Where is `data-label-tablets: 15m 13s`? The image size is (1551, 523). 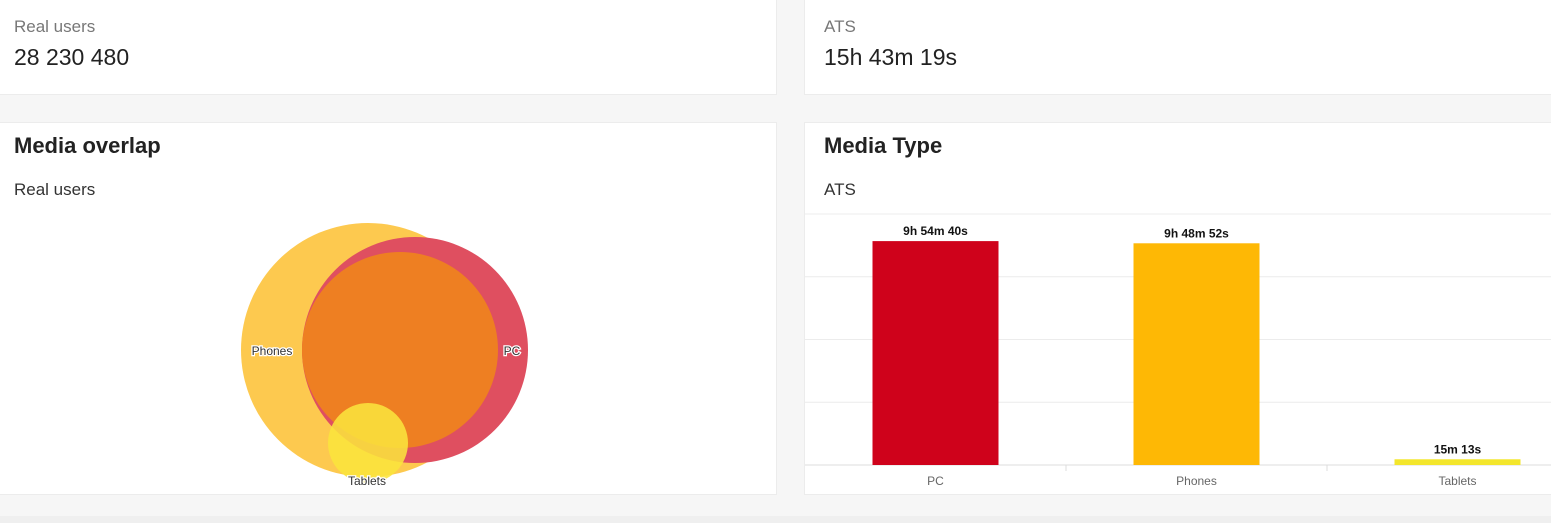 data-label-tablets: 15m 13s is located at coordinates (1458, 449).